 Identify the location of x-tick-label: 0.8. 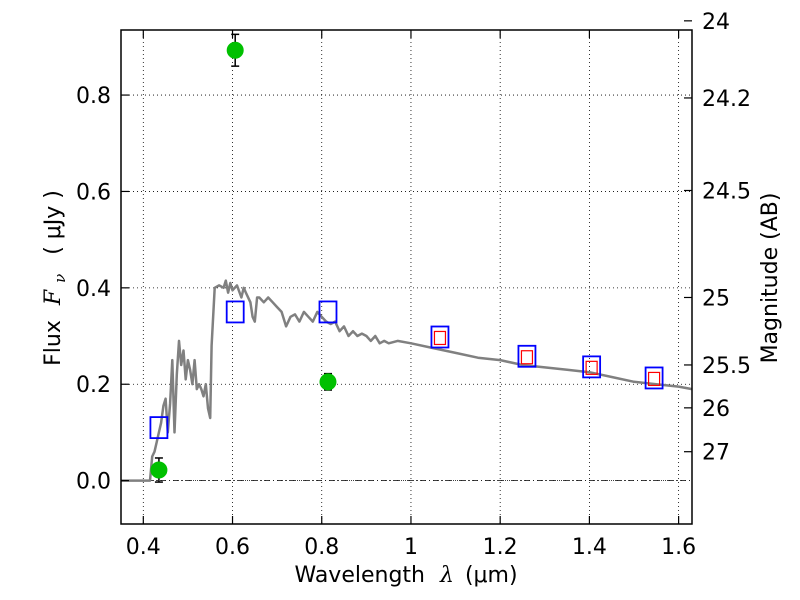
(321, 547).